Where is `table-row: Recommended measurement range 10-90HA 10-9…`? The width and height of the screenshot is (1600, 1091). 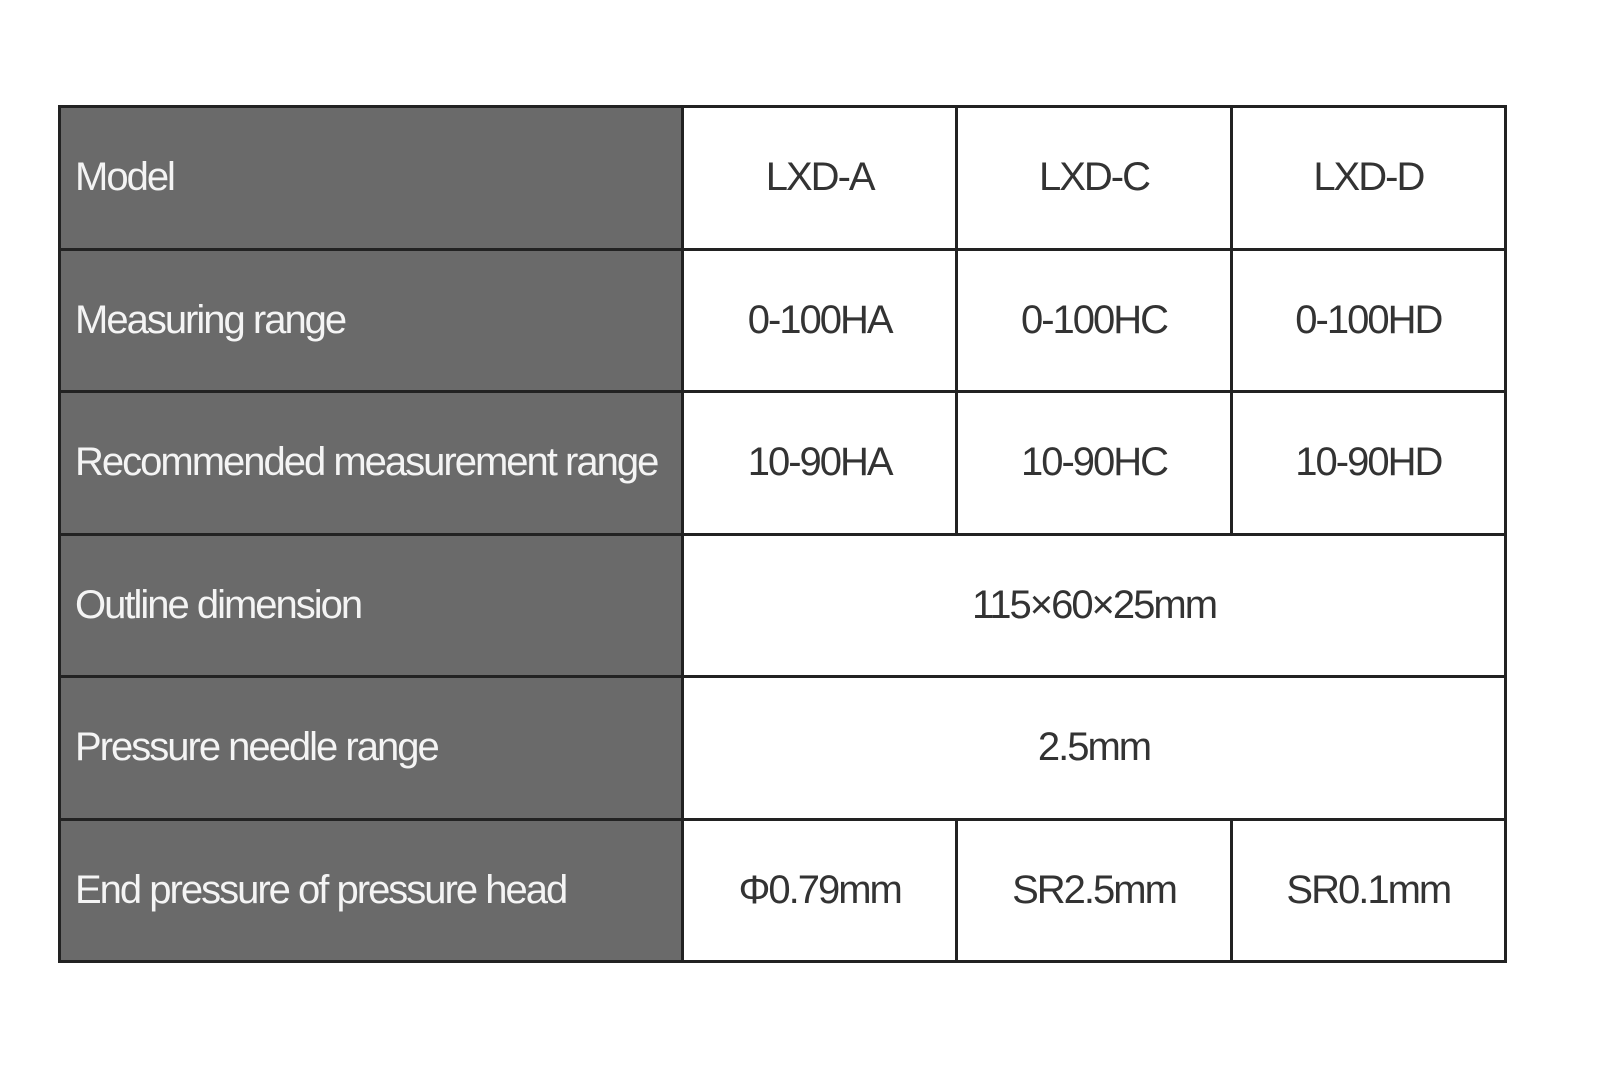 table-row: Recommended measurement range 10-90HA 10-9… is located at coordinates (783, 463).